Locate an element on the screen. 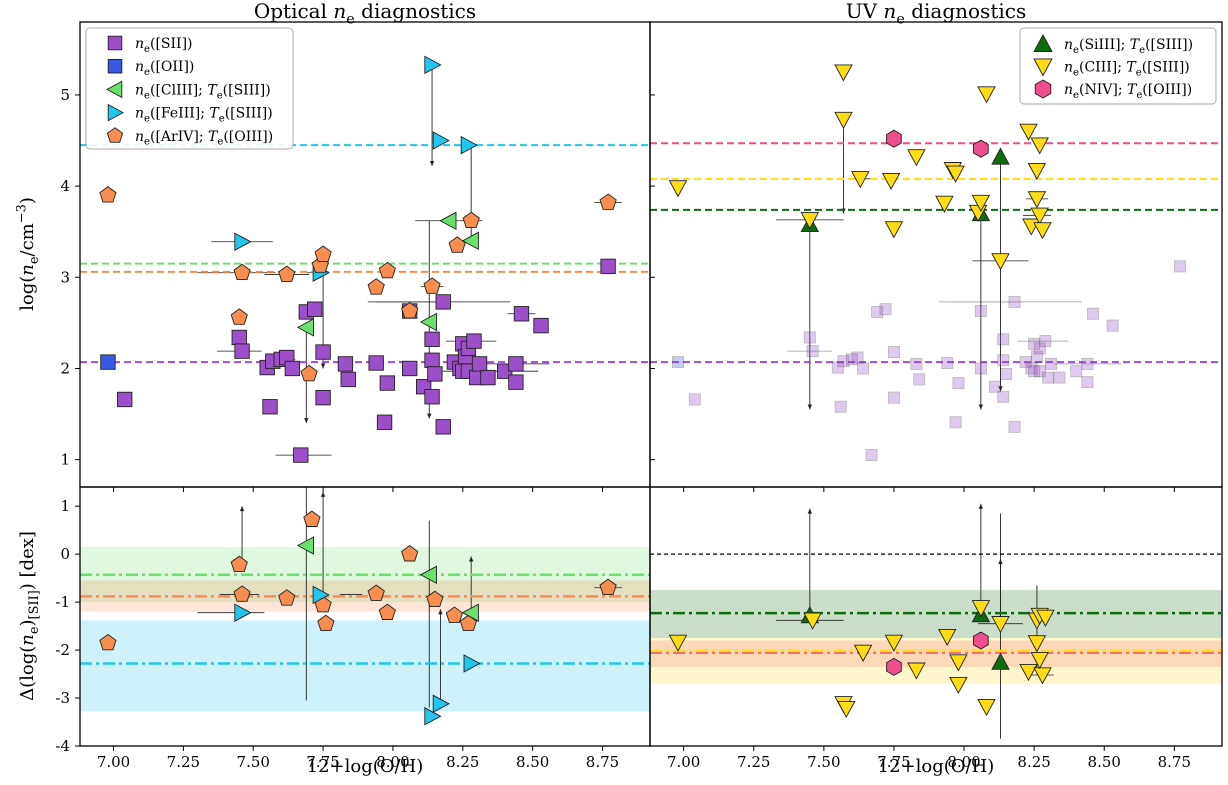 This screenshot has height=785, width=1228. x-tick-label: 8.75 is located at coordinates (602, 762).